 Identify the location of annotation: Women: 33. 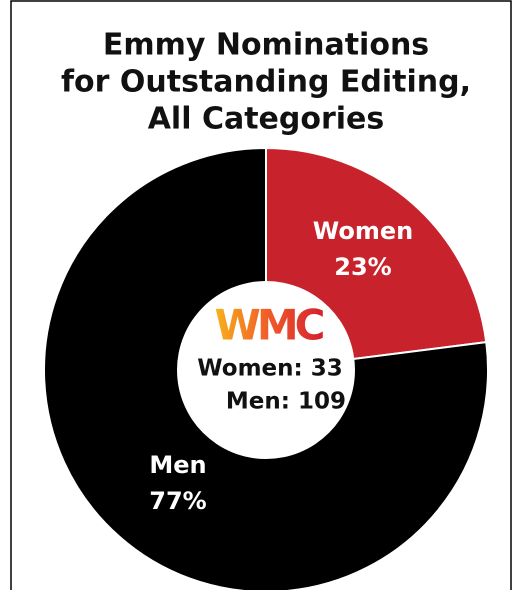
(270, 369).